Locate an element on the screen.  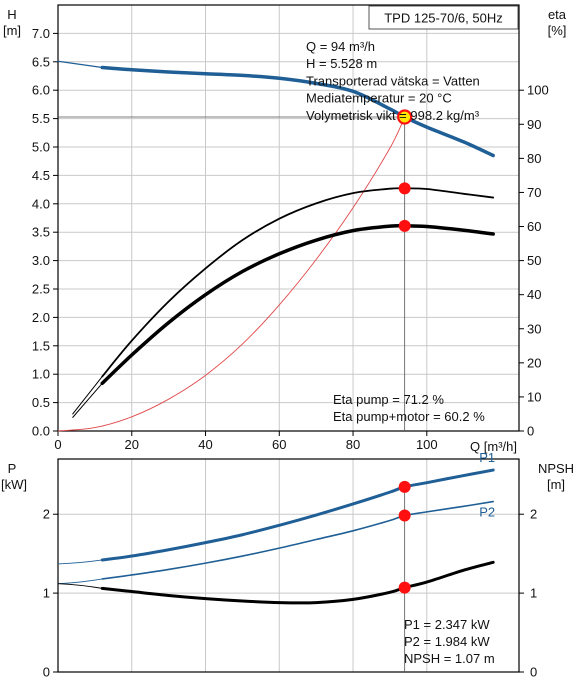
power-info-line: NPSH = 1.07 m is located at coordinates (449, 658).